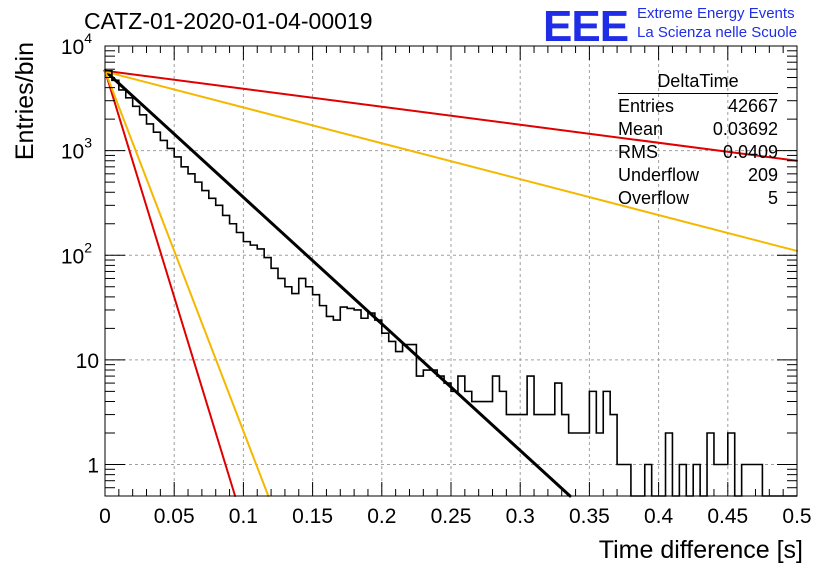  Describe the element at coordinates (88, 247) in the screenshot. I see `y-tick-exponent: 2` at that location.